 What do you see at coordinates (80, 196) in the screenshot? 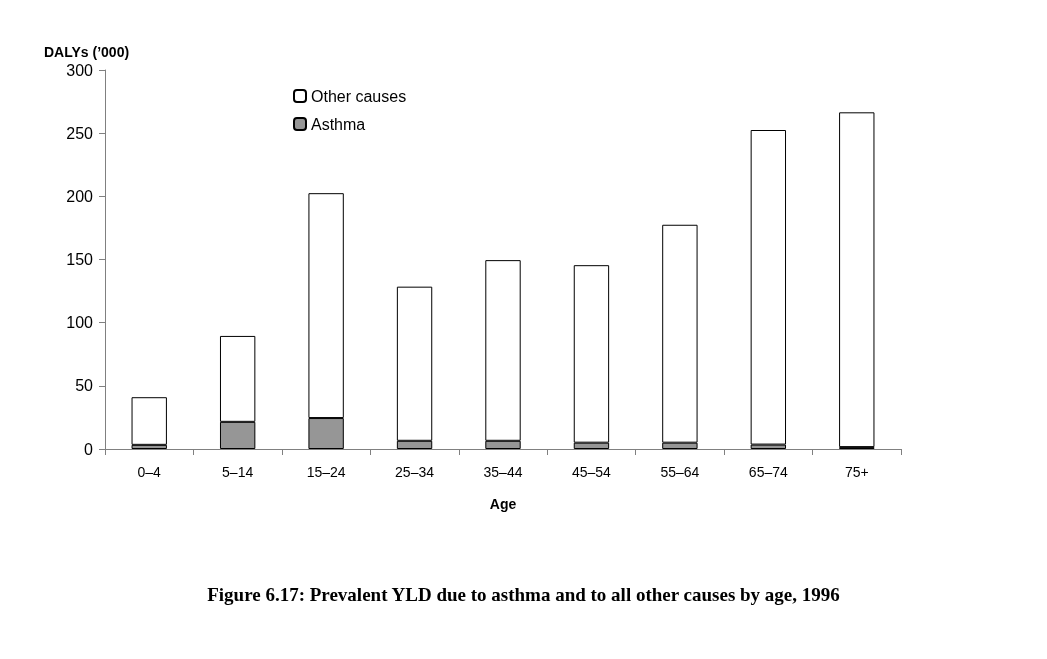
I see `y-tick-label: 200` at bounding box center [80, 196].